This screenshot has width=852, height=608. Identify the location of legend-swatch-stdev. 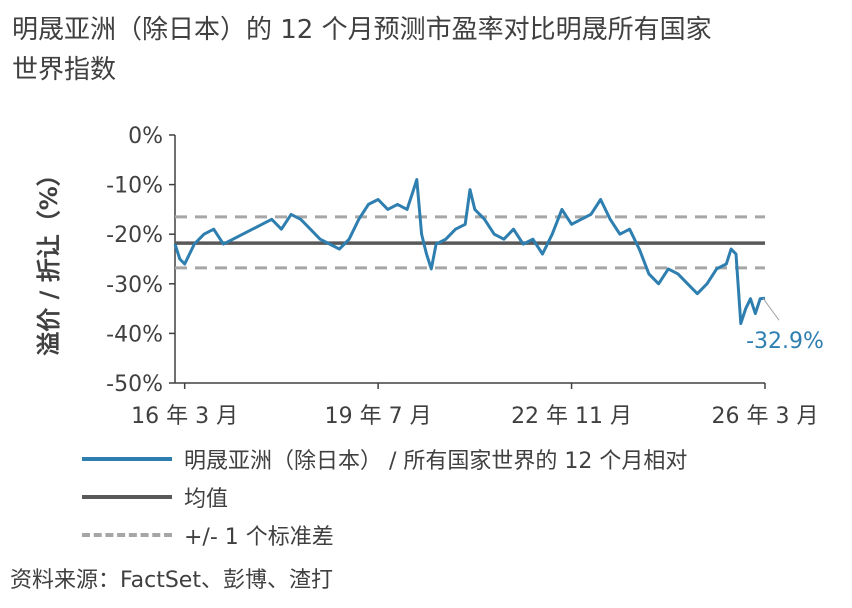
(127, 535).